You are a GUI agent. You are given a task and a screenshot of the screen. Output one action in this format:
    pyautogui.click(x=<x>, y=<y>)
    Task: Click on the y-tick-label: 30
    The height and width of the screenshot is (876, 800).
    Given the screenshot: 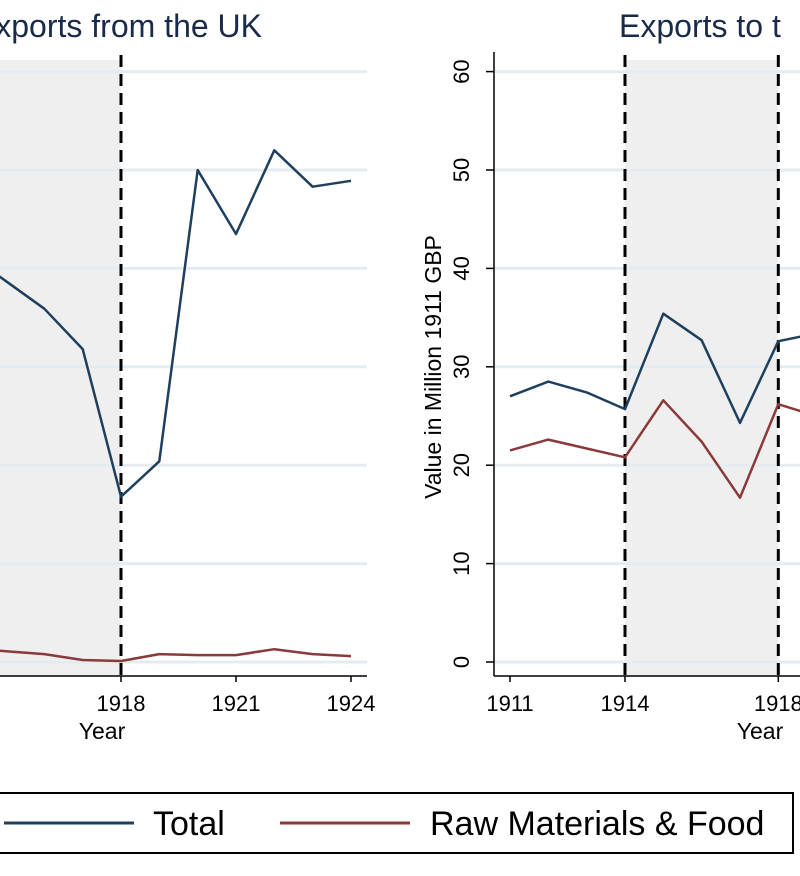 What is the action you would take?
    pyautogui.click(x=461, y=367)
    